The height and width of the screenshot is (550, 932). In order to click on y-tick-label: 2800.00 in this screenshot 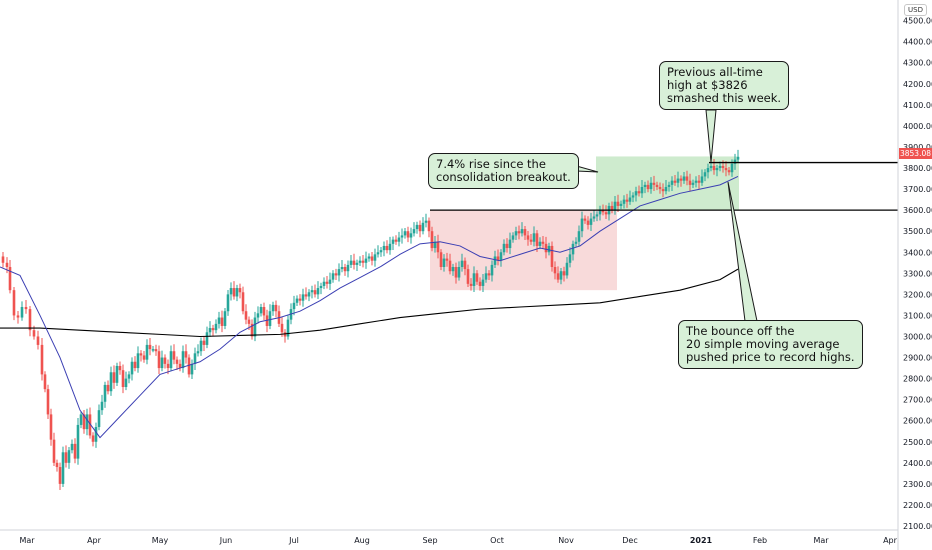, I will do `click(917, 379)`.